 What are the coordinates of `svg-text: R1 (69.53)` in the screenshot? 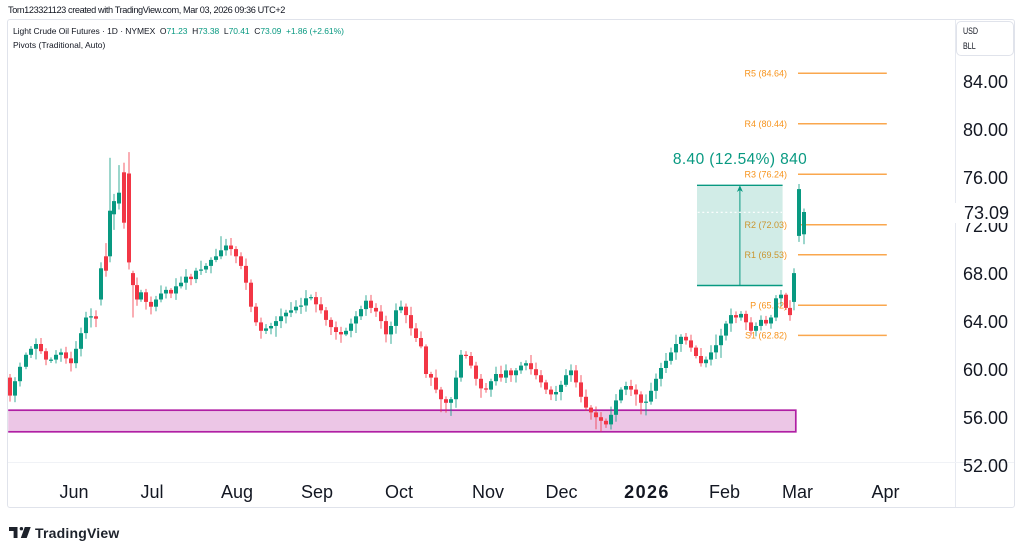 It's located at (765, 255).